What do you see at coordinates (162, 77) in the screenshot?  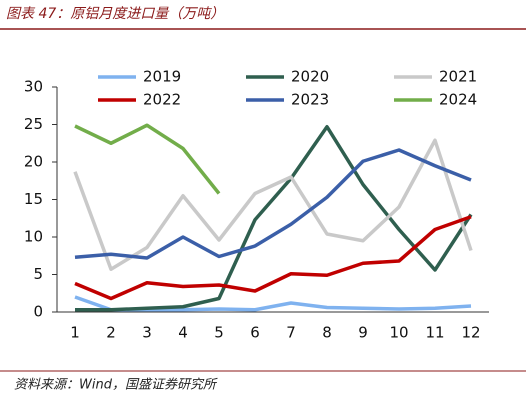 I see `legend-label: 2019` at bounding box center [162, 77].